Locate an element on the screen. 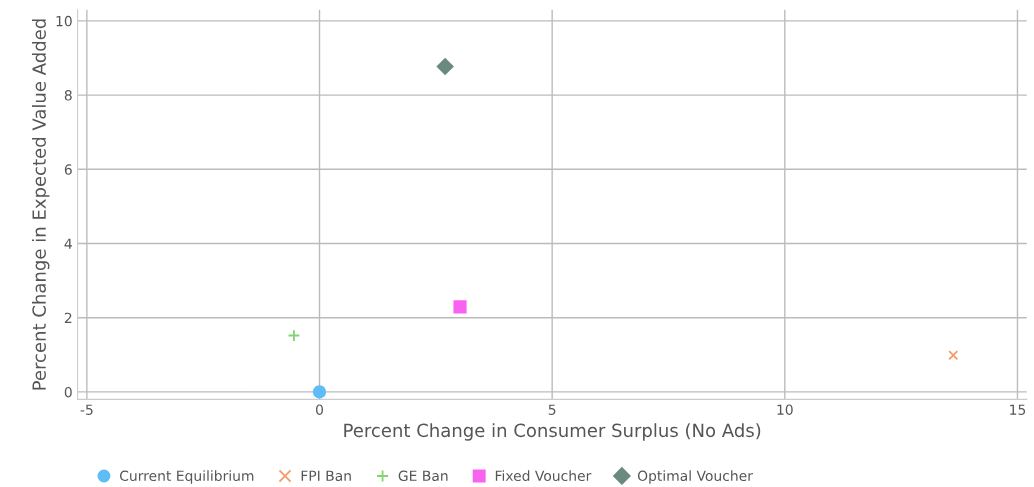 This screenshot has width=1034, height=487. legend-label: Current Equilibrium is located at coordinates (187, 477).